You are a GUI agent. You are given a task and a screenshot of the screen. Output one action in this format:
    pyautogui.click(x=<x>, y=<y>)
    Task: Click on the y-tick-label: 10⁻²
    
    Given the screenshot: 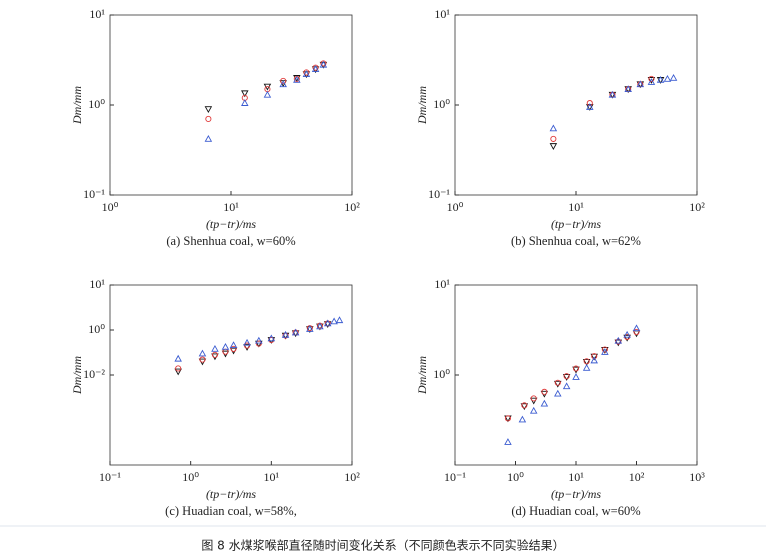 What is the action you would take?
    pyautogui.click(x=94, y=374)
    